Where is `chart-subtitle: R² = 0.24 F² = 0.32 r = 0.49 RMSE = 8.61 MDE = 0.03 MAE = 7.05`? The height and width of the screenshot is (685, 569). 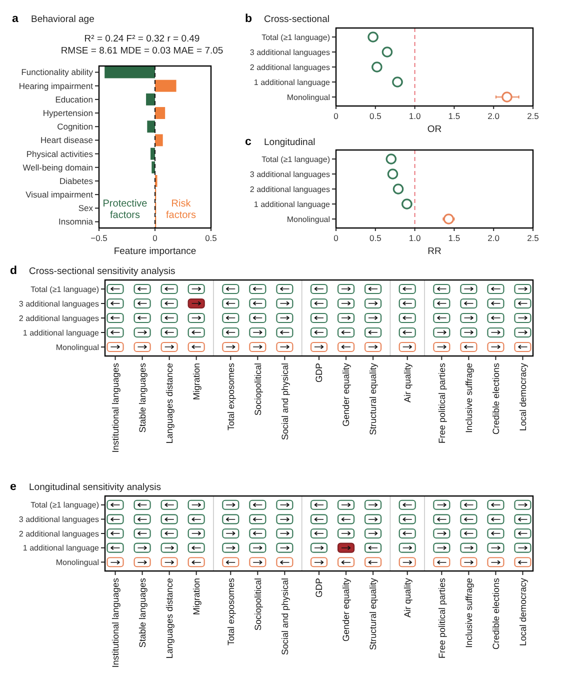
chart-subtitle: R² = 0.24 F² = 0.32 r = 0.49 RMSE = 8.61 MDE = 0.03 MAE = 7.05 is located at coordinates (142, 45).